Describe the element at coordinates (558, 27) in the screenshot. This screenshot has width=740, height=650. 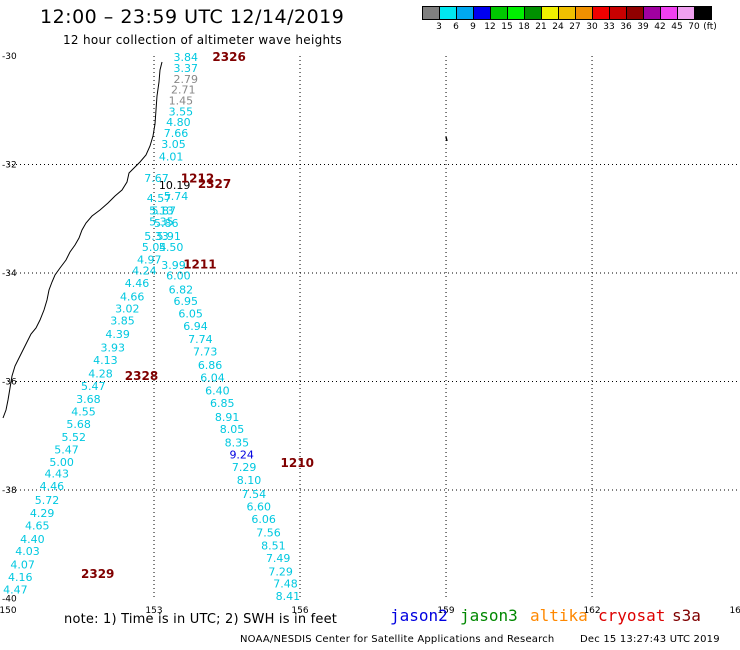
I see `legend-label: 24` at that location.